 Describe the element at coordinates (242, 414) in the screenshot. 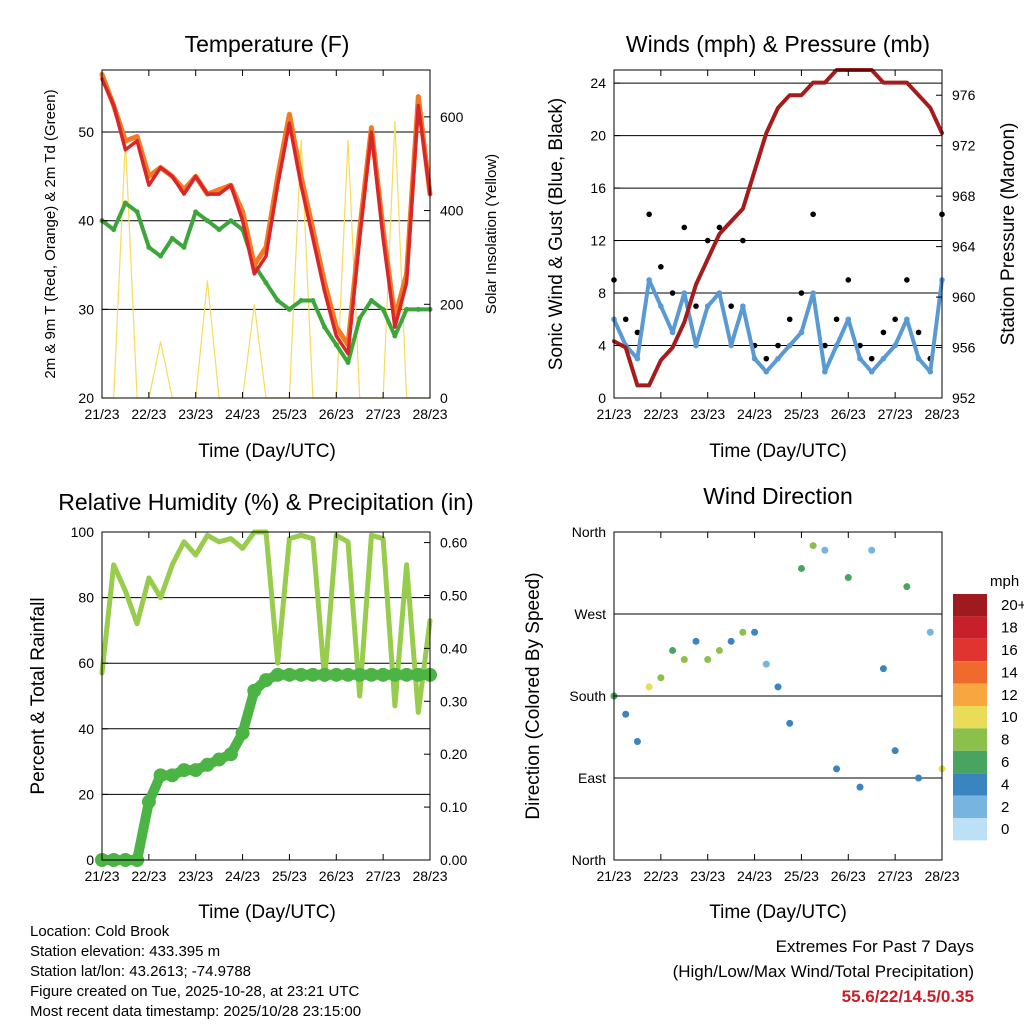

I see `x-tick-label: 24/23` at that location.